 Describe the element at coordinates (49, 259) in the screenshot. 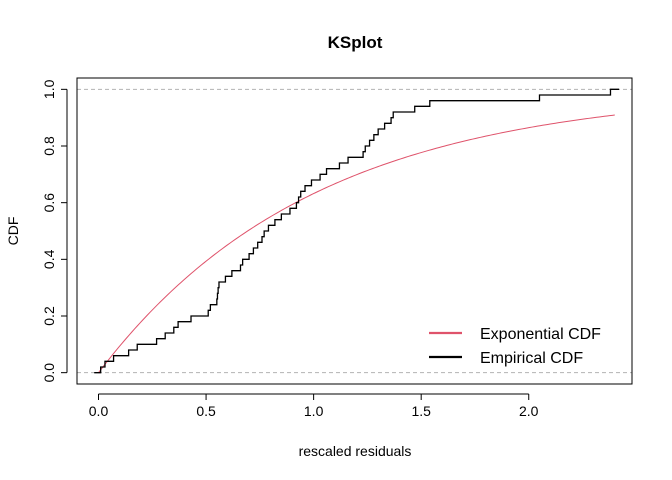

I see `y-tick-label: 0.4` at that location.